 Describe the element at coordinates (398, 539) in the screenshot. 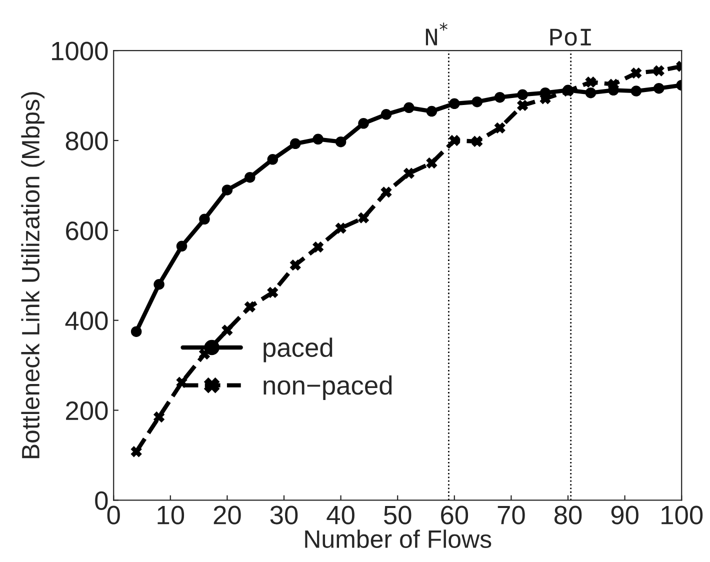

I see `x-axis-title: Number of Flows` at that location.